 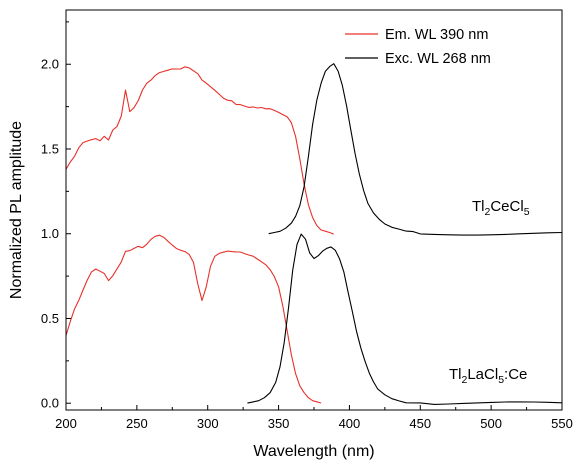 What do you see at coordinates (279, 423) in the screenshot?
I see `x-tick-label: 350` at bounding box center [279, 423].